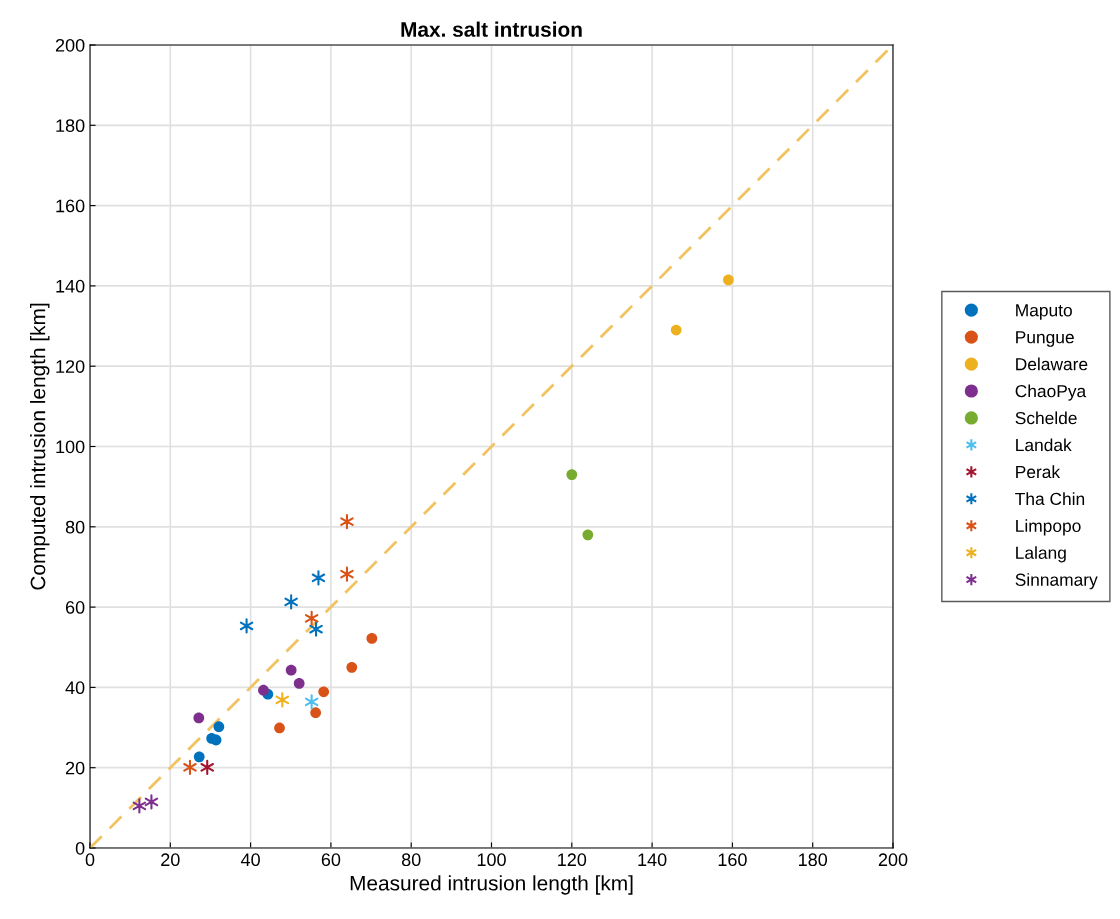  I want to click on legend-label: Perak, so click(1038, 472).